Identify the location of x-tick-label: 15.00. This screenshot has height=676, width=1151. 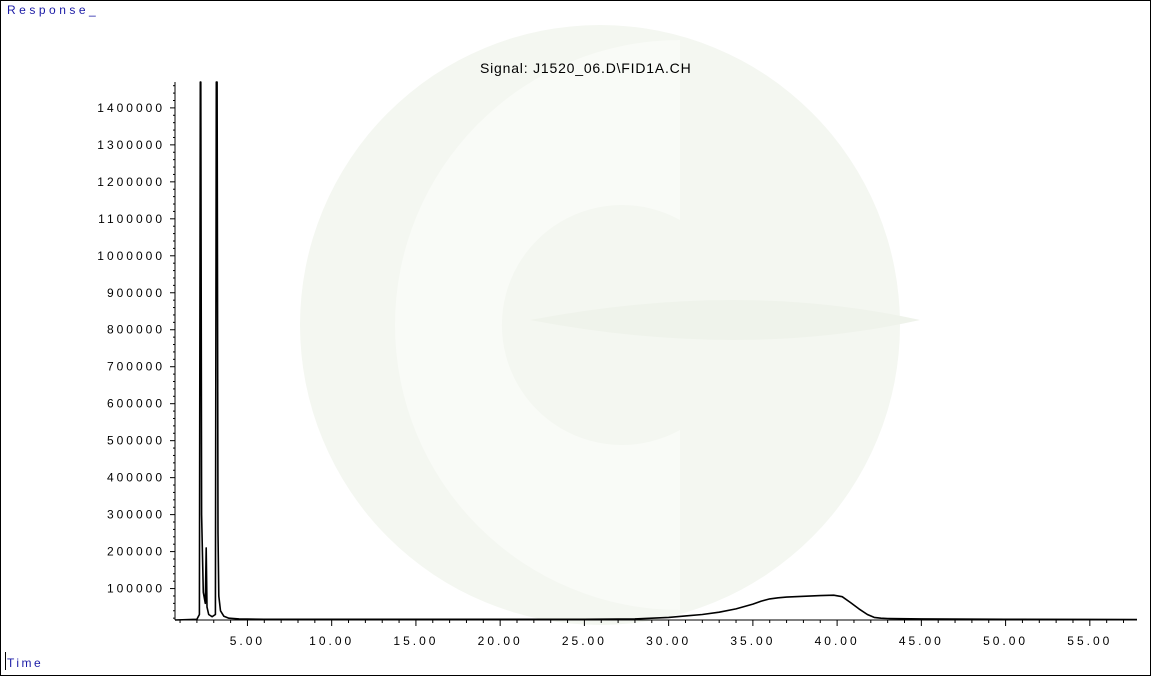
(415, 641).